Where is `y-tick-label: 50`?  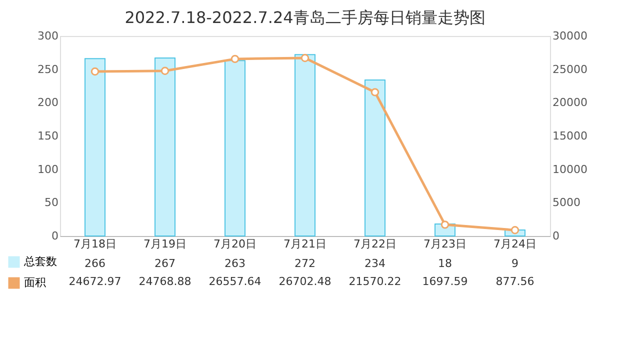 y-tick-label: 50 is located at coordinates (51, 203).